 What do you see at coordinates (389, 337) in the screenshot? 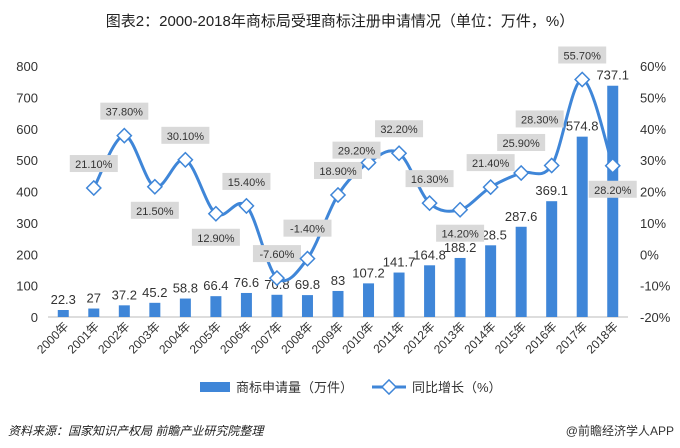
I see `x-tick-label: 2011年` at bounding box center [389, 337].